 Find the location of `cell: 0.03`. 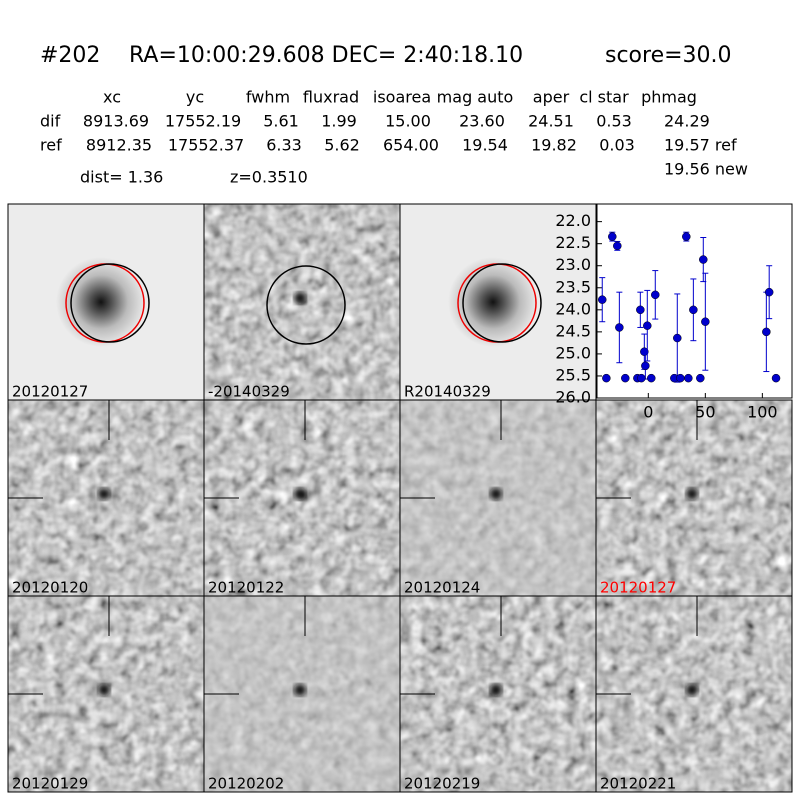

cell: 0.03 is located at coordinates (617, 145).